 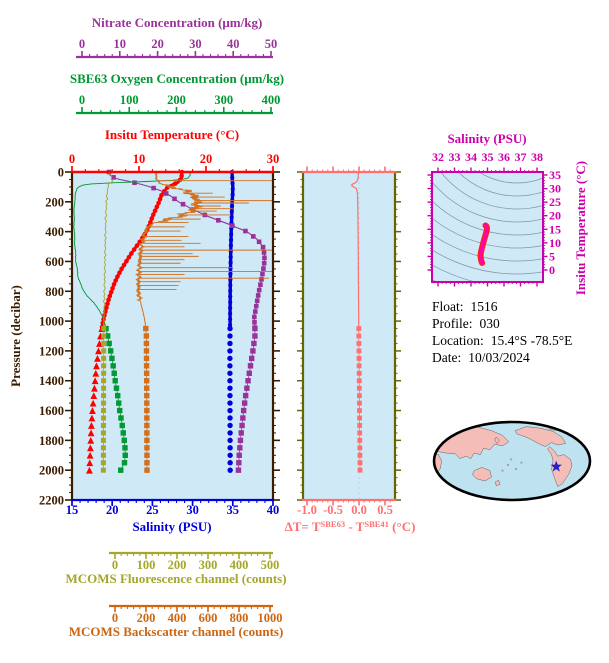 I want to click on delta-t-panel: -1.0 -0.5 0.0 0.5, so click(x=349, y=341).